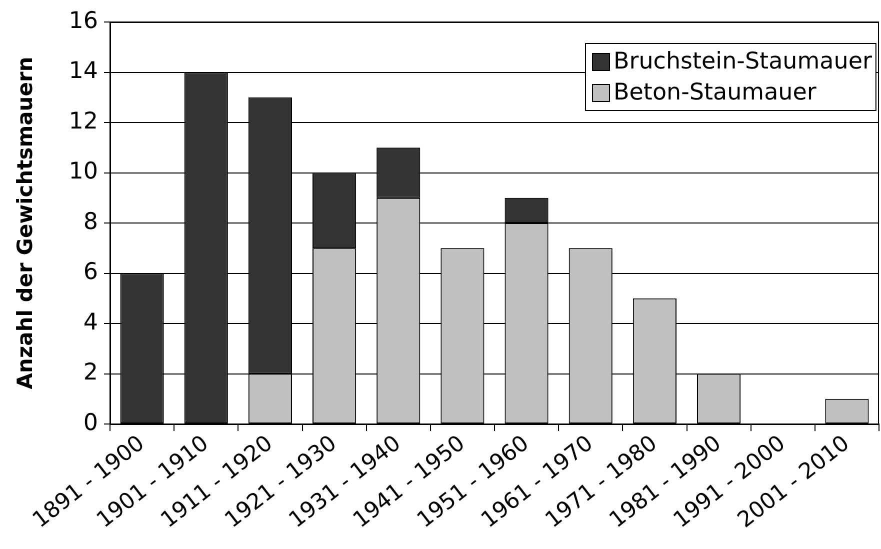 The width and height of the screenshot is (881, 549). Describe the element at coordinates (83, 71) in the screenshot. I see `y-tick-label: 14` at that location.